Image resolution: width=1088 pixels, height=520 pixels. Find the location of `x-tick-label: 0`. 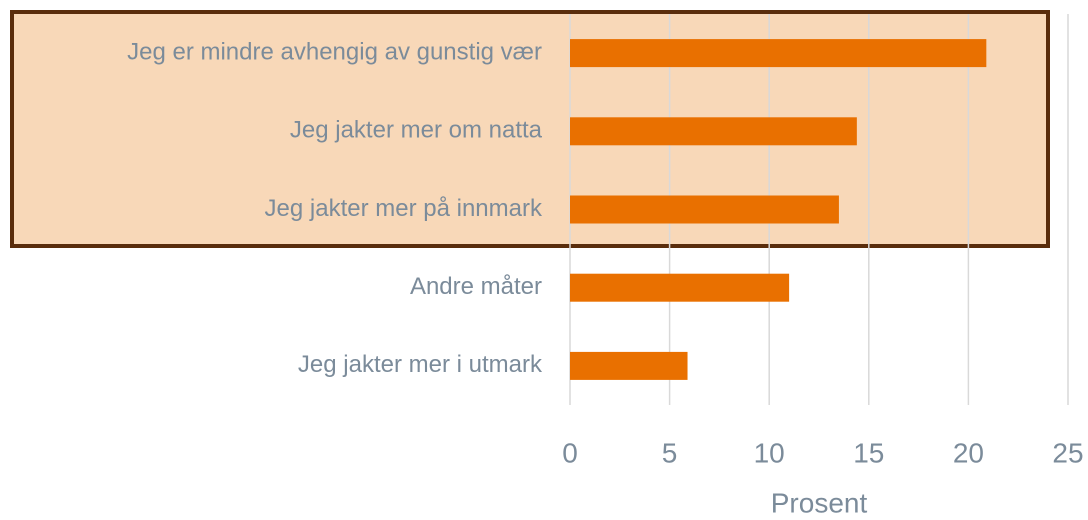

x-tick-label: 0 is located at coordinates (570, 452).